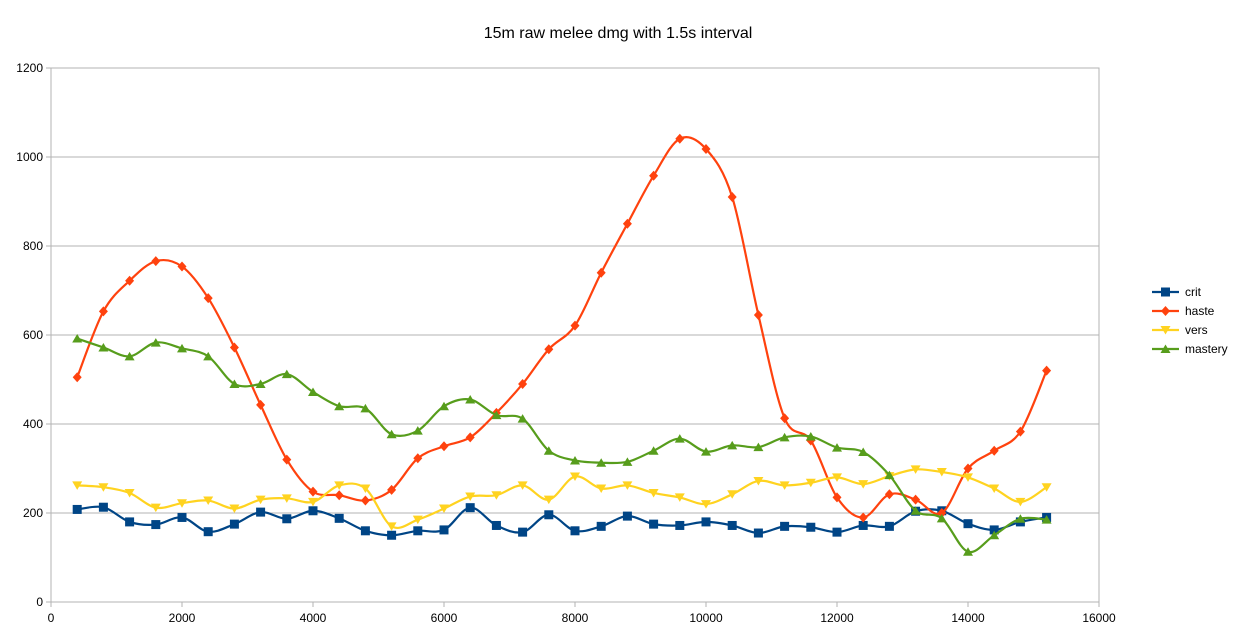 This screenshot has width=1234, height=631. Describe the element at coordinates (837, 618) in the screenshot. I see `x-tick-label: 12000` at that location.